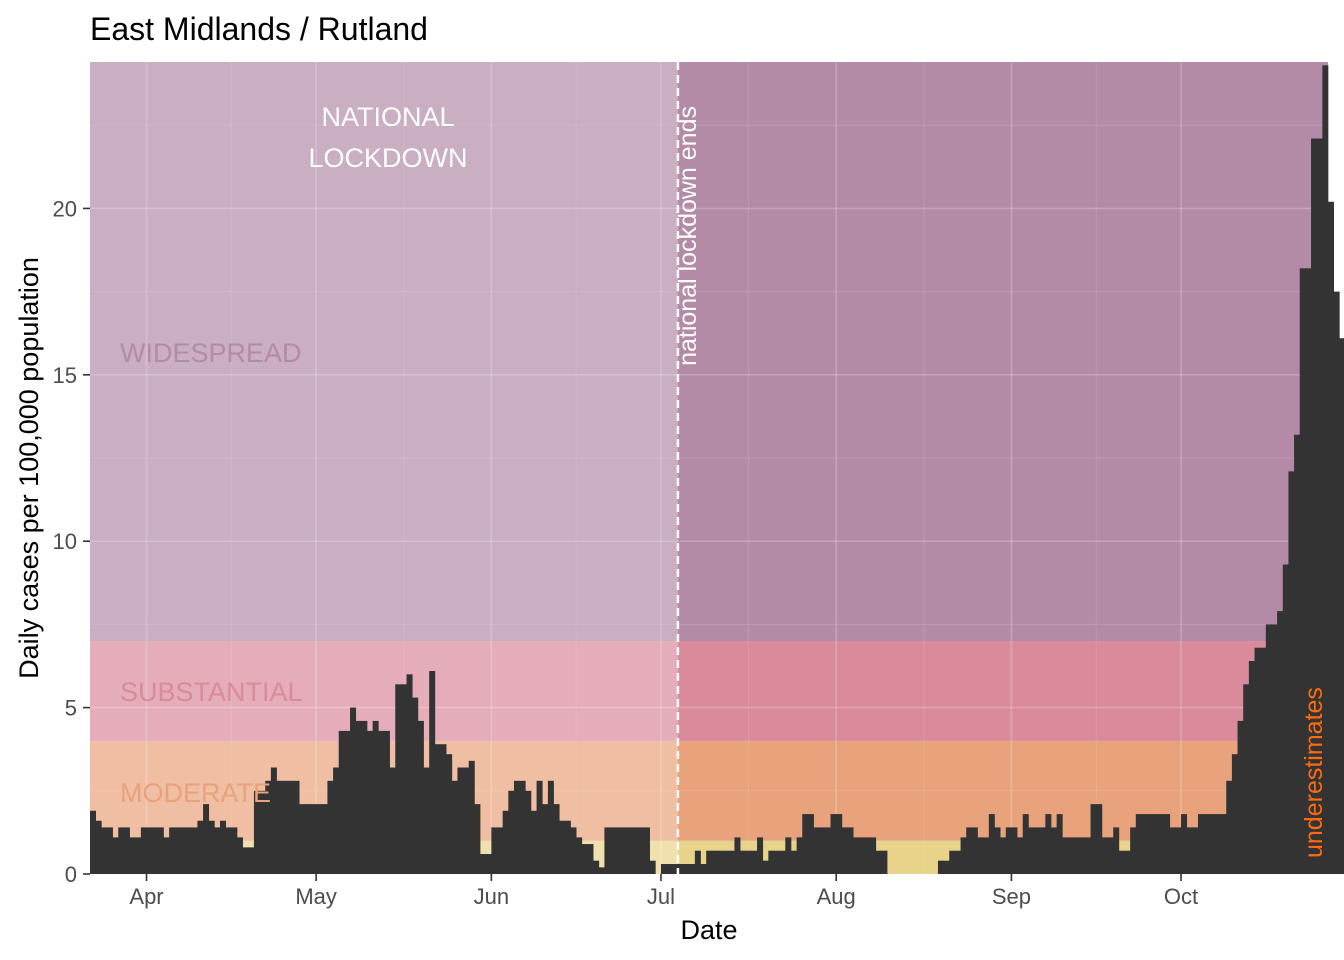 This screenshot has width=1344, height=960. What do you see at coordinates (836, 896) in the screenshot?
I see `x-tick-label: Aug` at bounding box center [836, 896].